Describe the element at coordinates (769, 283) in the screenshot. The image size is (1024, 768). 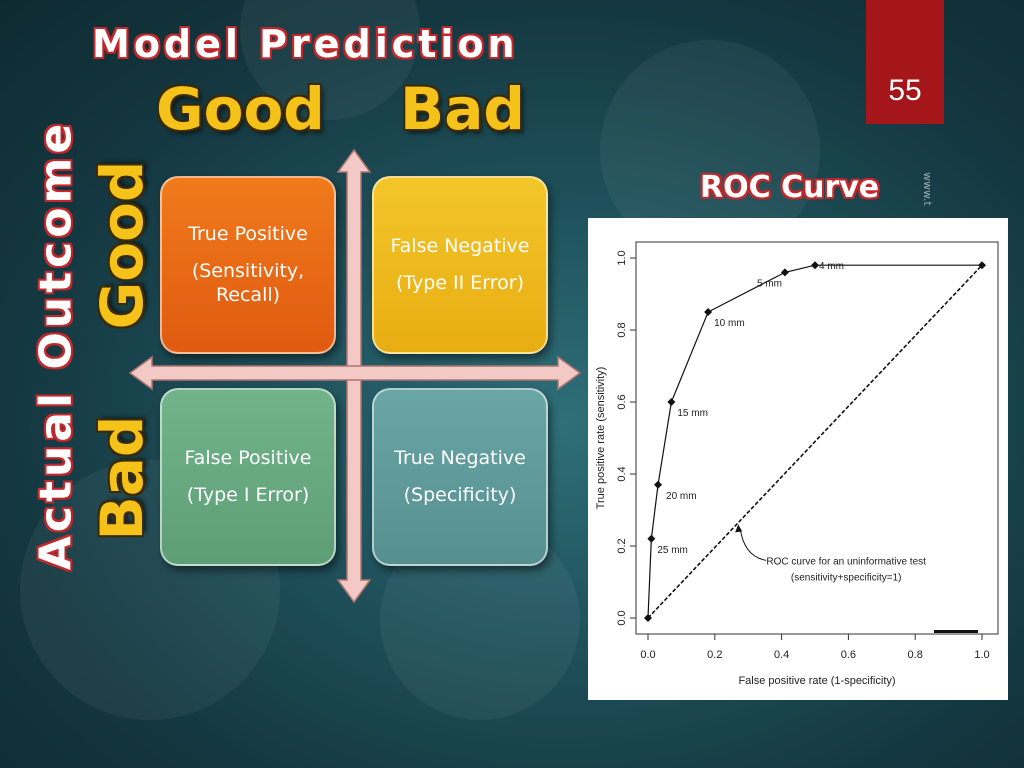
I see `point-label: 5 mm` at that location.